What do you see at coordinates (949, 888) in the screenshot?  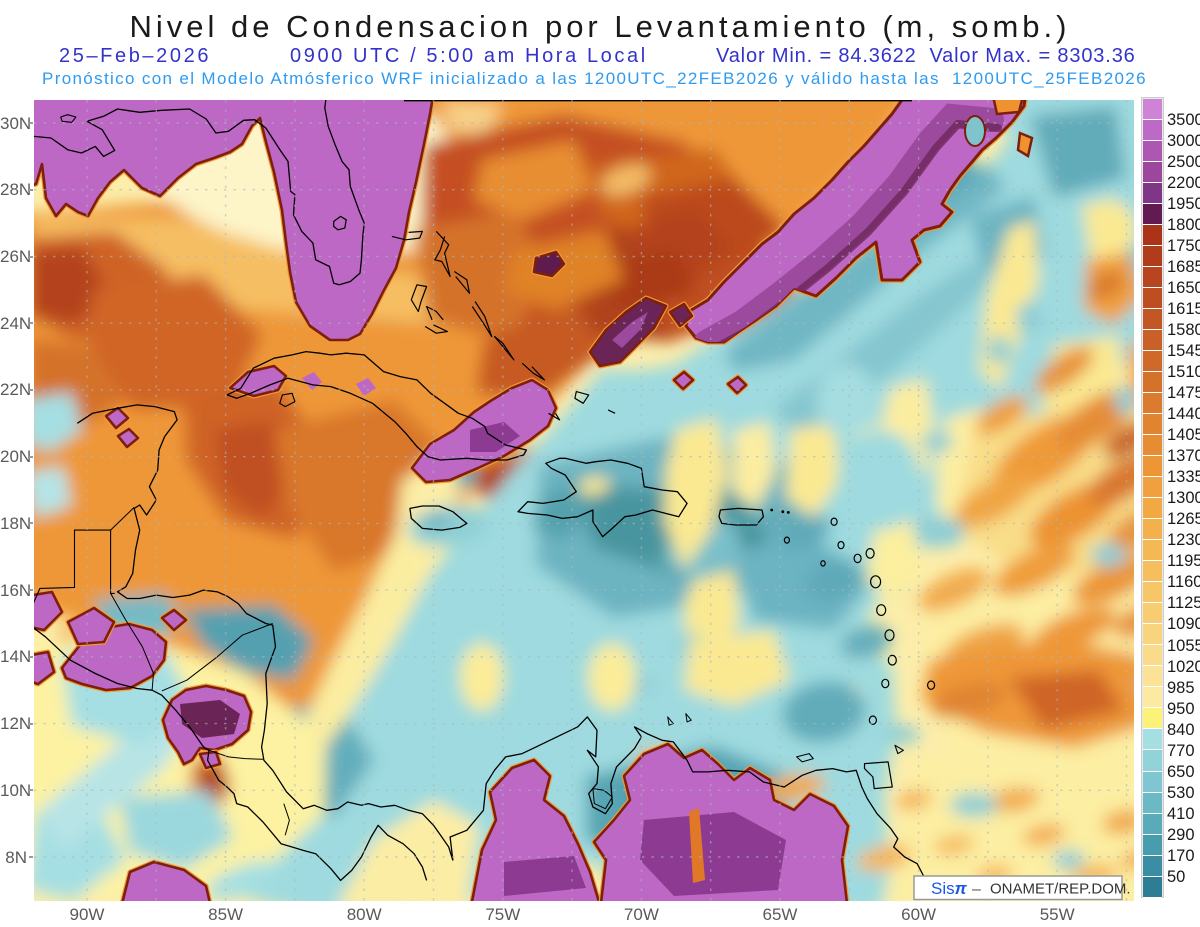 I see `svg-text: Sisπ` at bounding box center [949, 888].